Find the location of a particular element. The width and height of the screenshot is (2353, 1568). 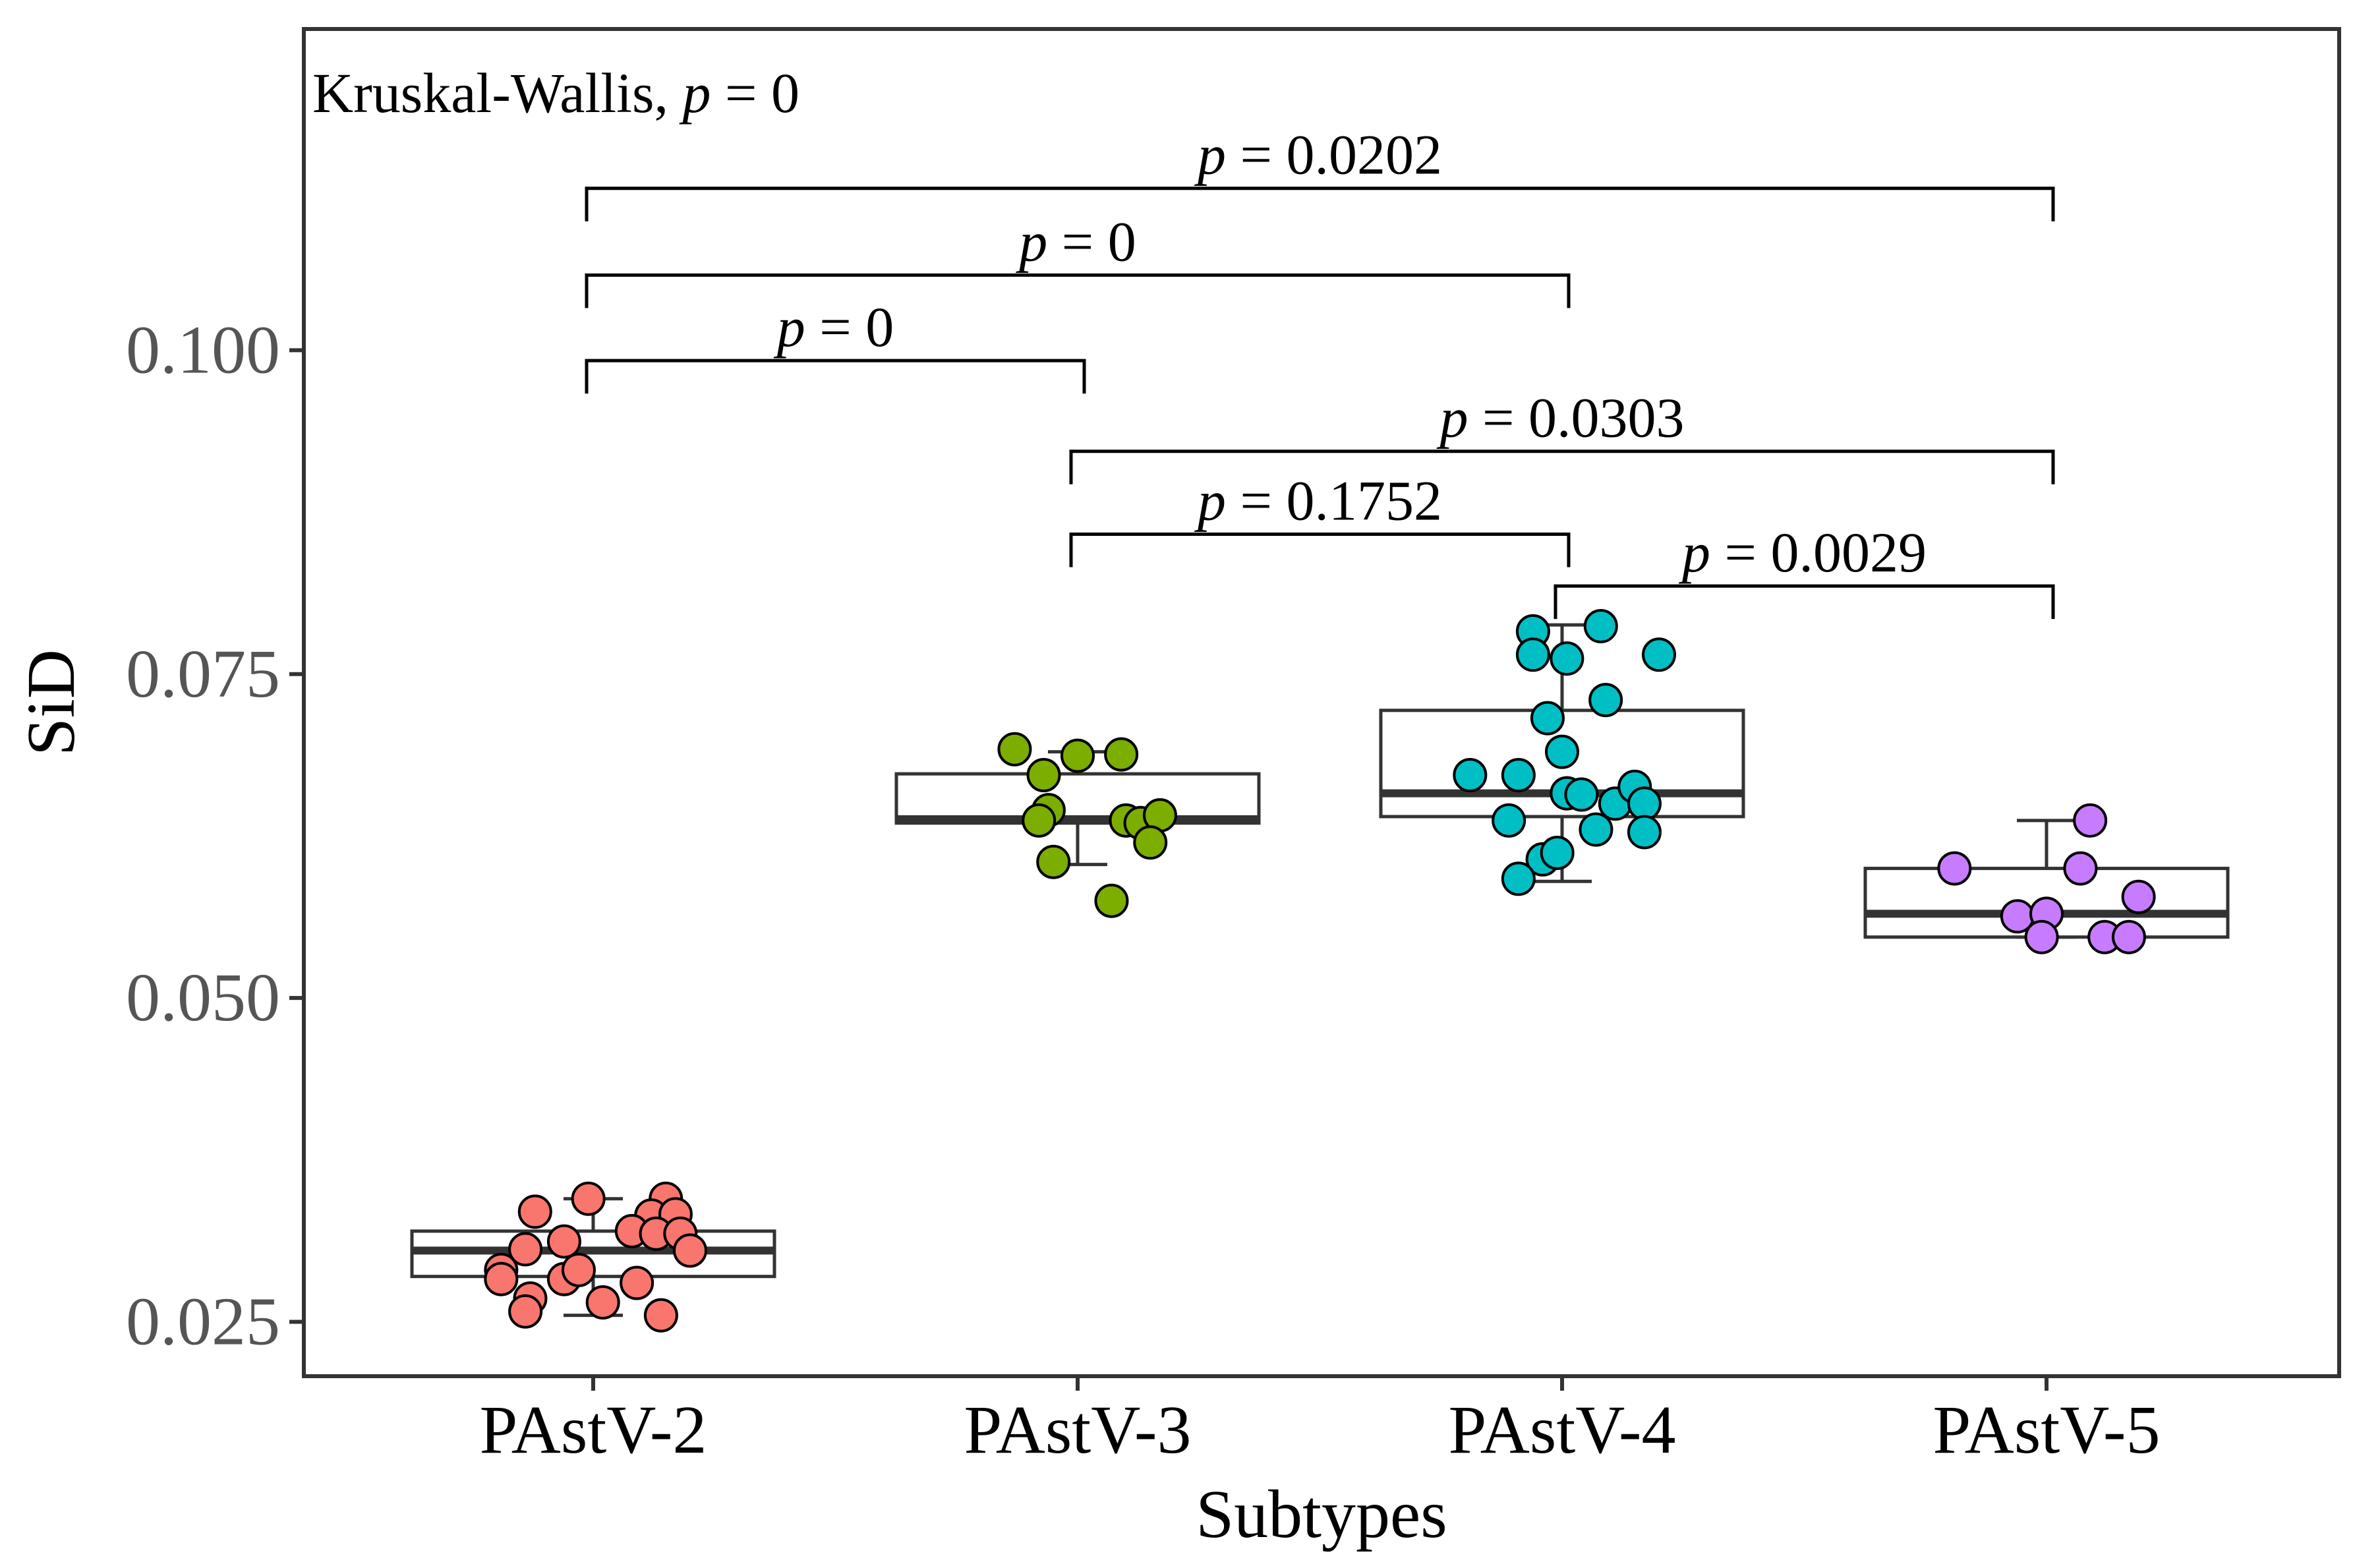

x-tick-label: PAstV-5 is located at coordinates (2047, 1430).